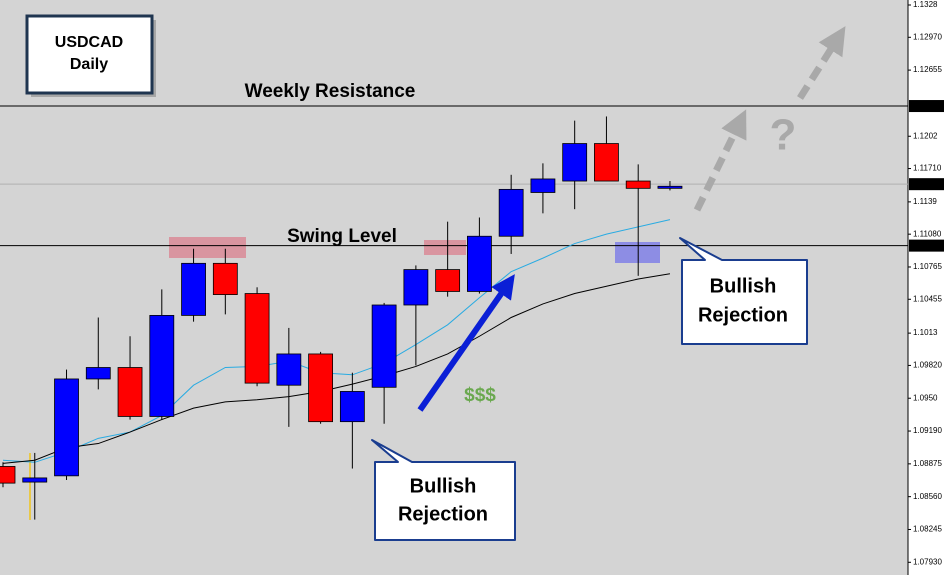 The width and height of the screenshot is (944, 575). What do you see at coordinates (89, 42) in the screenshot?
I see `title: USDCAD` at bounding box center [89, 42].